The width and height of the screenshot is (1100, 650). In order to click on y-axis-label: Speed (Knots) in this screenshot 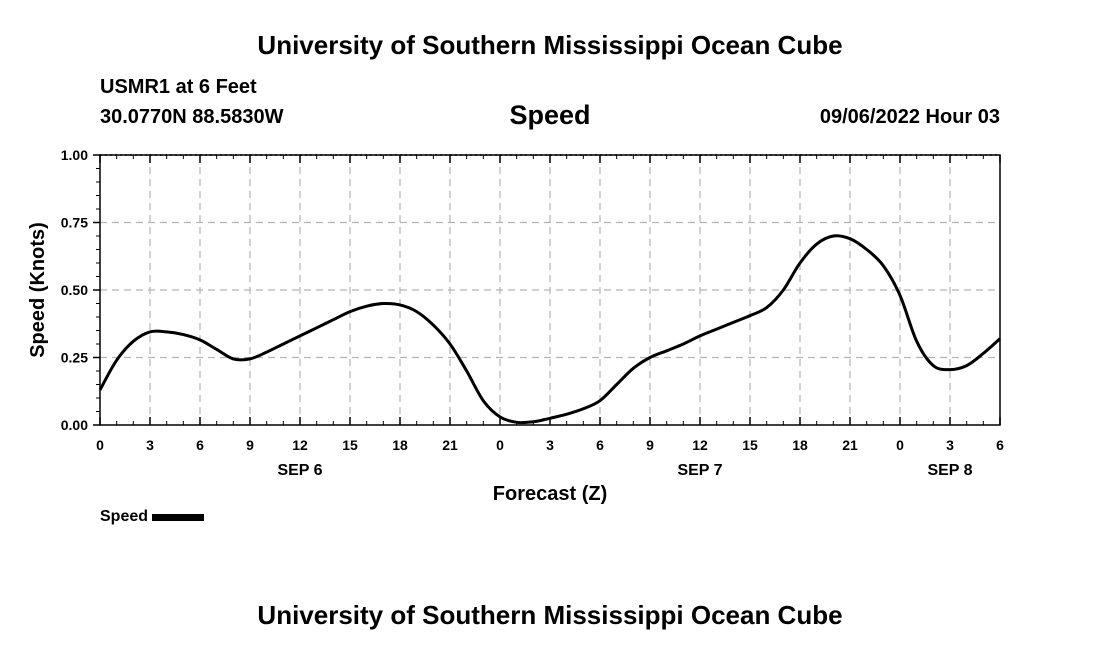, I will do `click(38, 290)`.